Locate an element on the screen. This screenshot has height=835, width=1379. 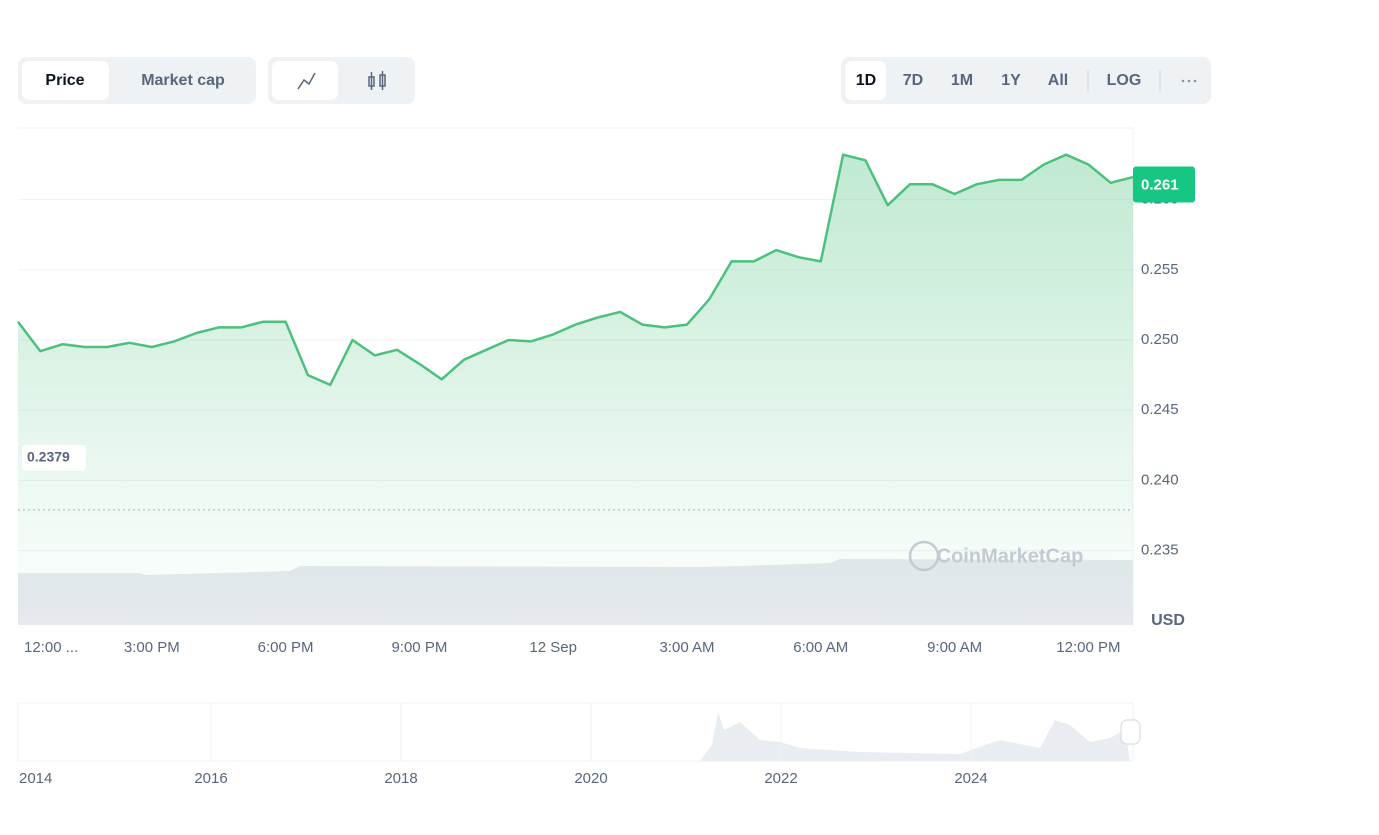
tab: Market cap is located at coordinates (183, 80).